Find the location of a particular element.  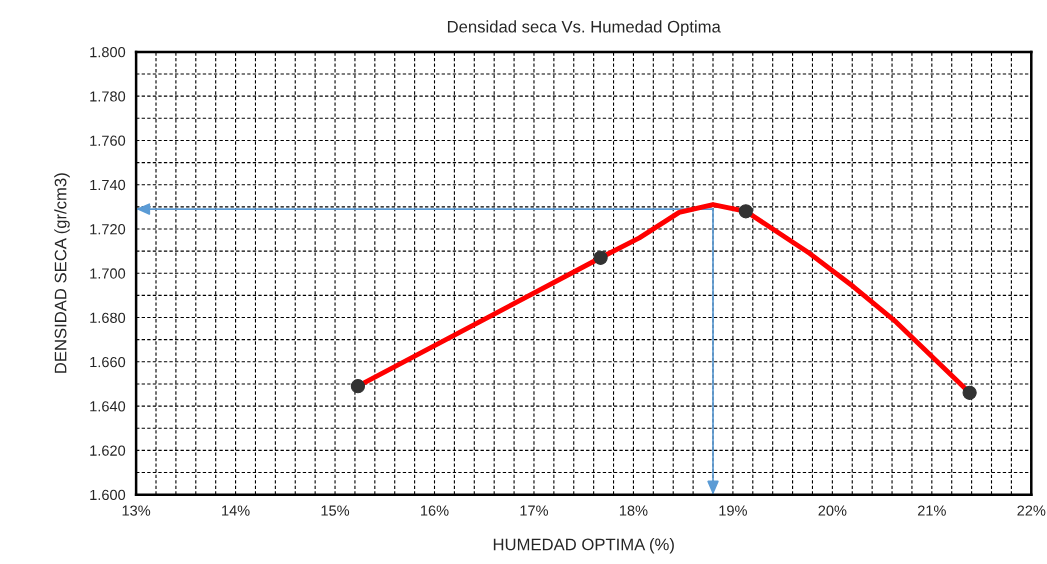

y-tick-label: 1.600 is located at coordinates (108, 495).